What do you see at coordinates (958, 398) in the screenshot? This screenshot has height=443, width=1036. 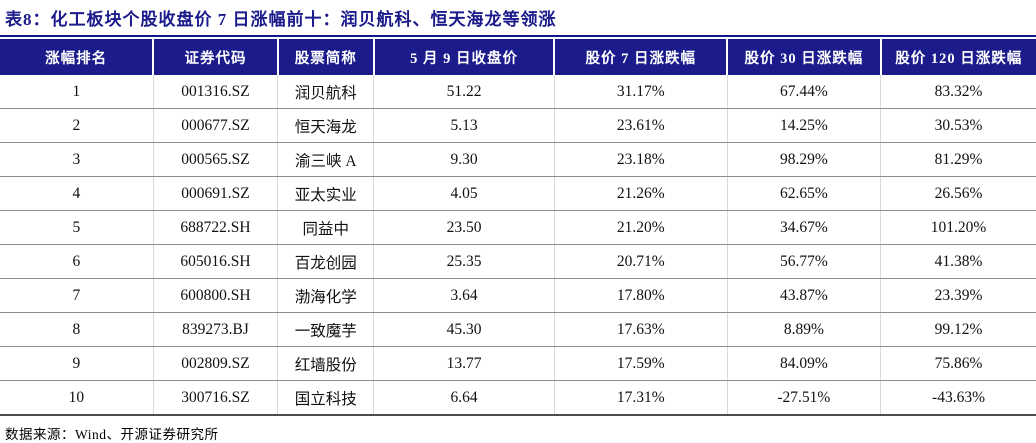 I see `table-cell: -43.63%` at bounding box center [958, 398].